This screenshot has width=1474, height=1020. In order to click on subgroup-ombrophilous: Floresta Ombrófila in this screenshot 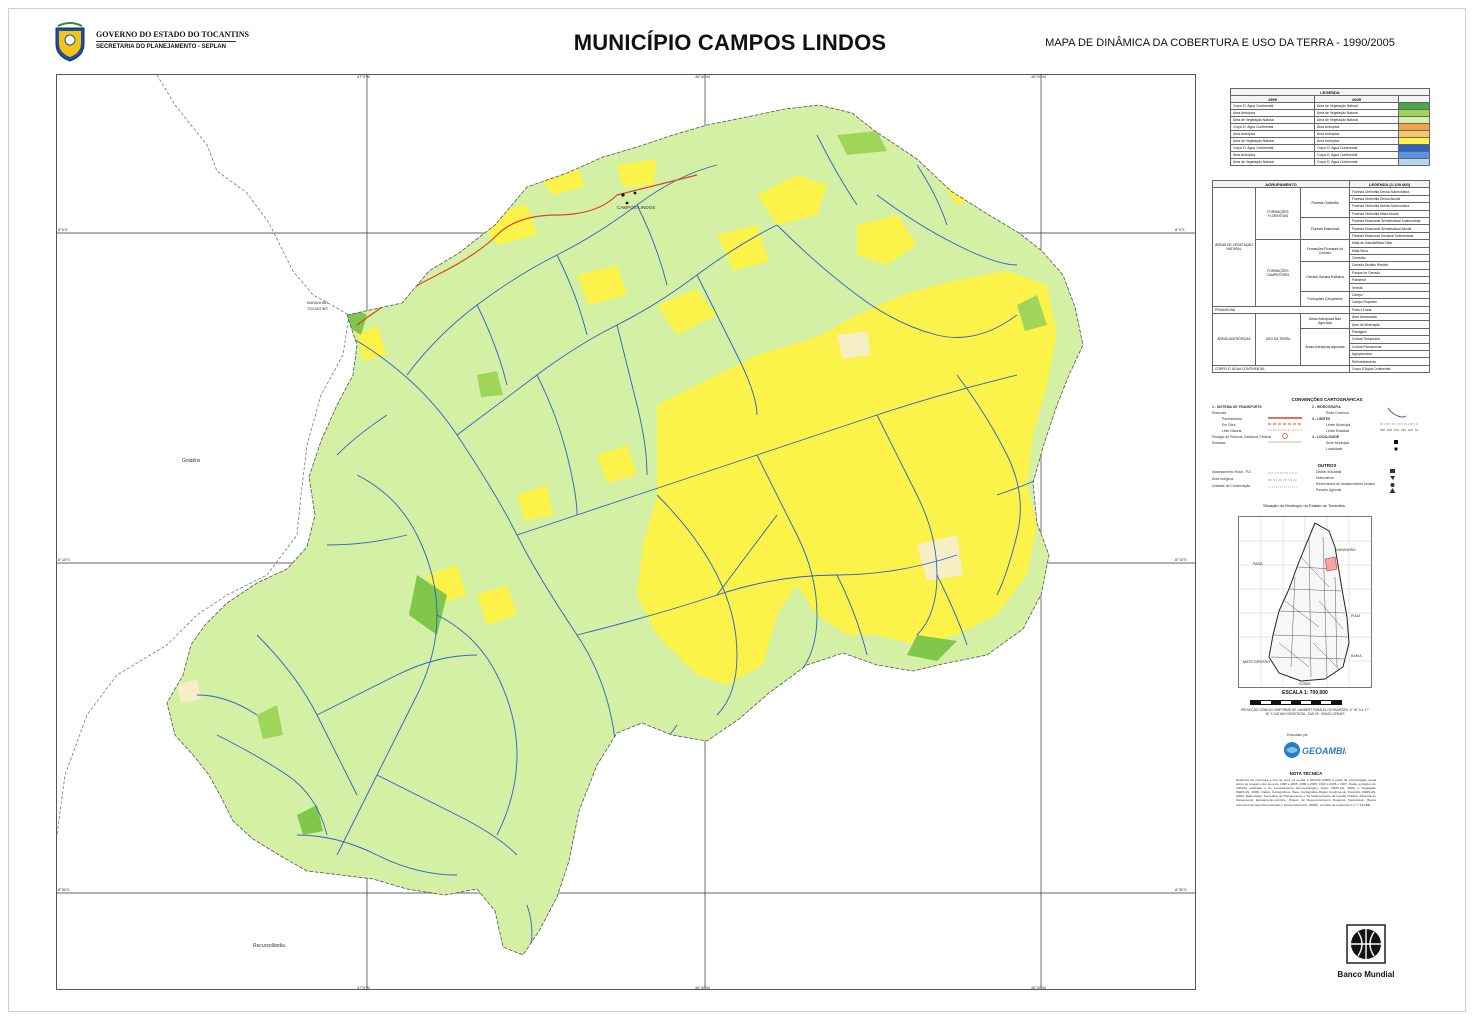, I will do `click(1325, 202)`.